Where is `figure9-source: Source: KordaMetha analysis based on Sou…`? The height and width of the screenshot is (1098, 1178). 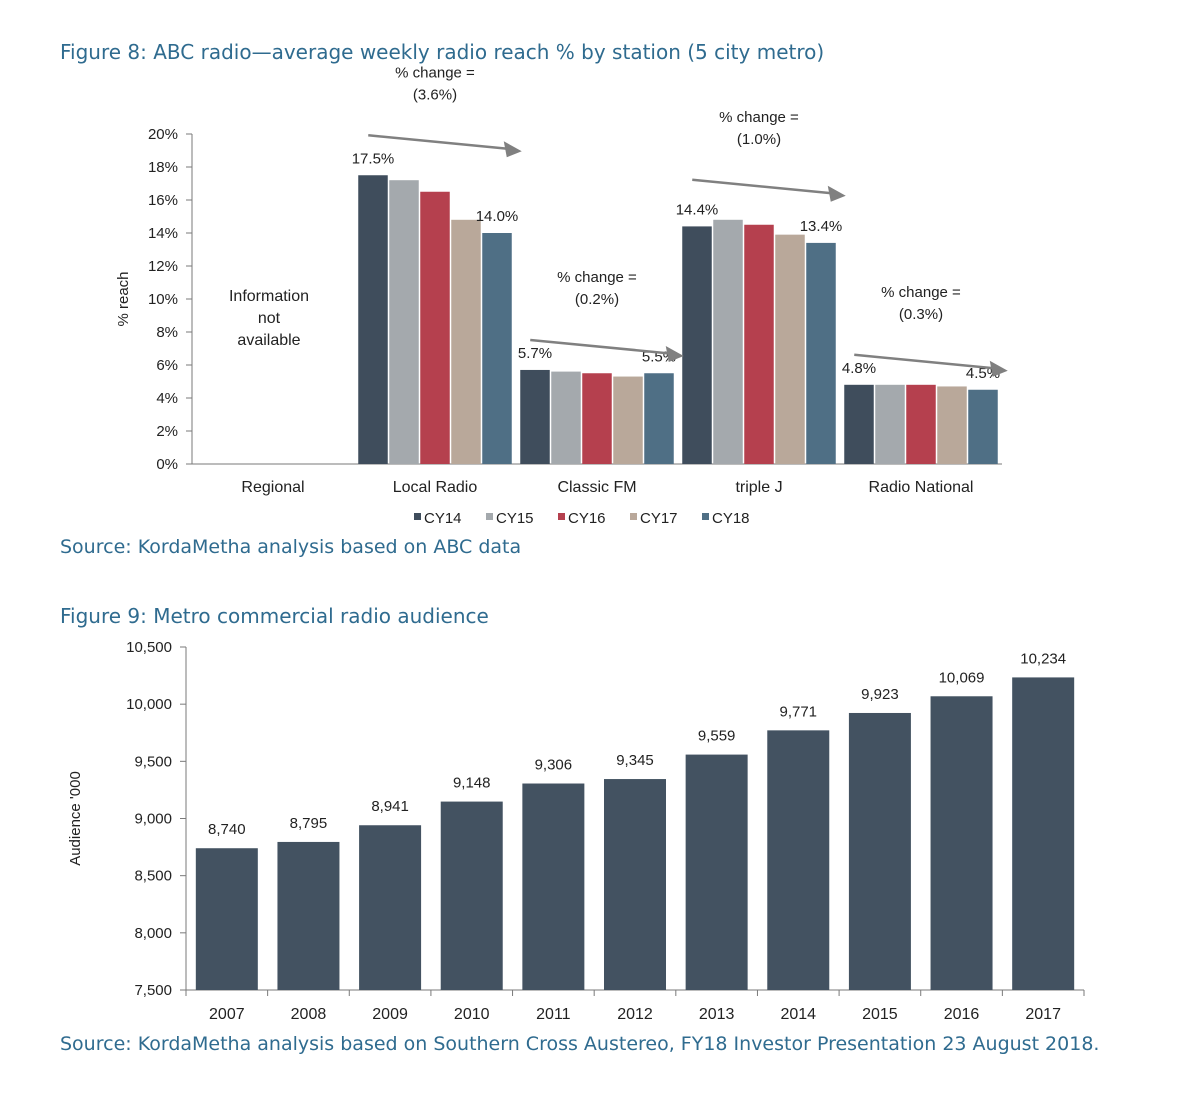 figure9-source: Source: KordaMetha analysis based on Sou… is located at coordinates (580, 1044).